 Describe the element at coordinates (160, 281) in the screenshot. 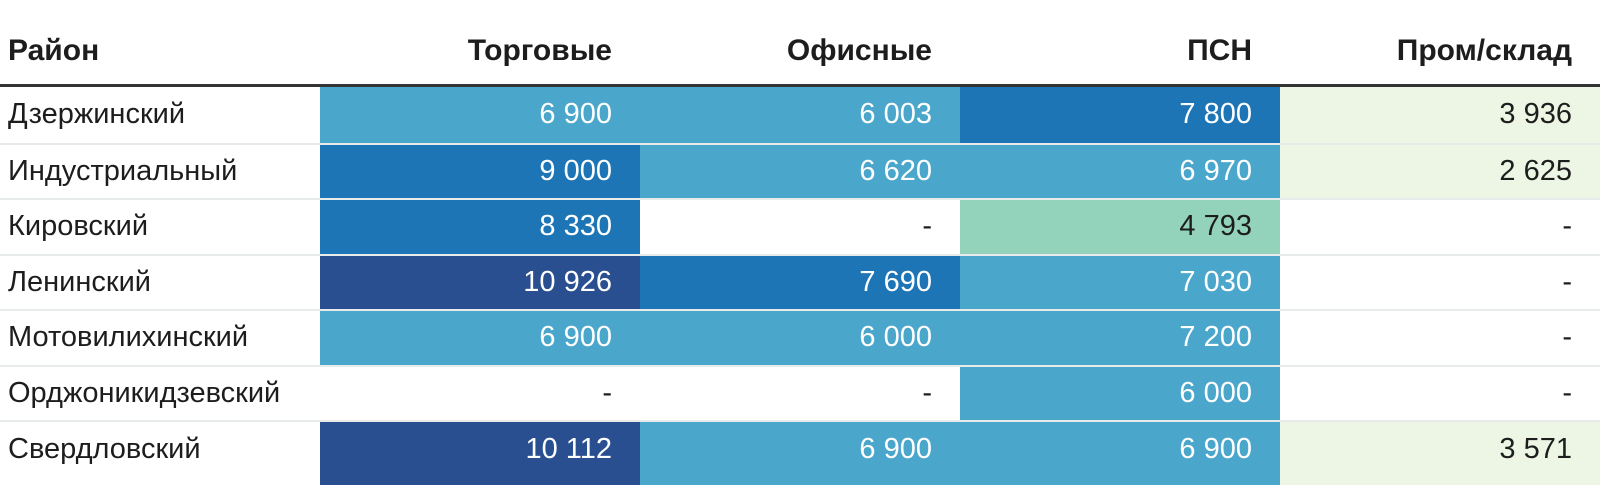

I see `district-name: Ленинский` at that location.